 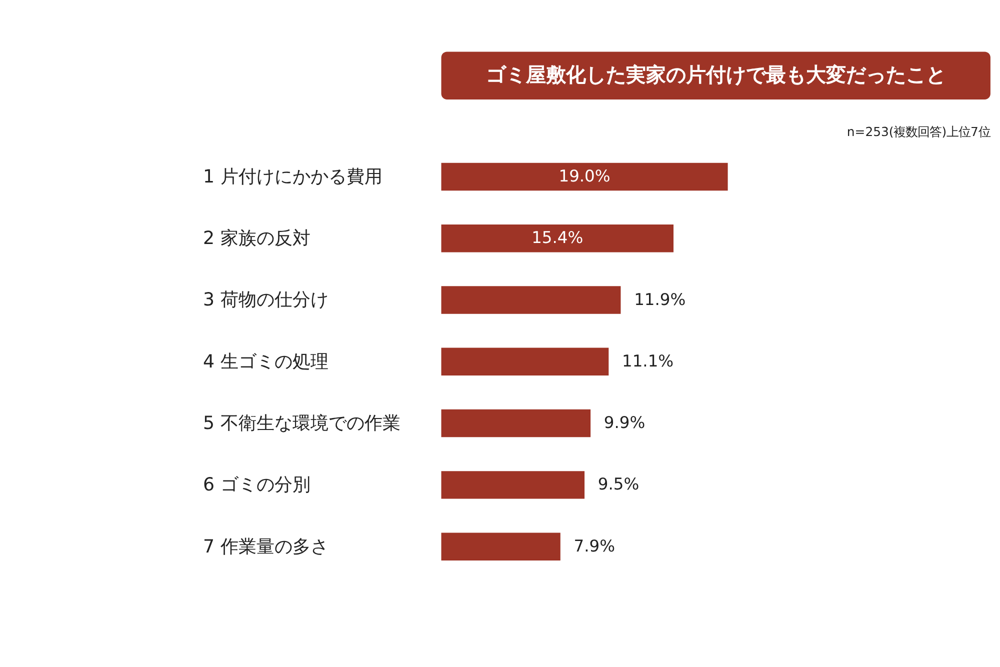 I want to click on data-label: 9.5%, so click(x=619, y=484).